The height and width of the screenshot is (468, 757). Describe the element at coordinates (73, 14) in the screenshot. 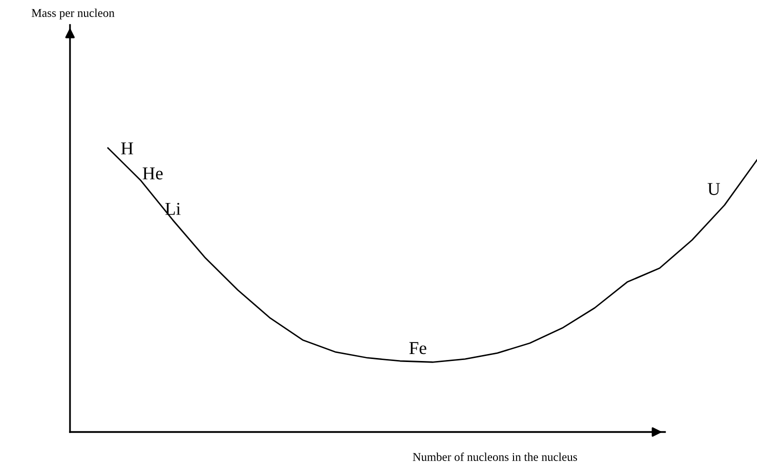

I see `text: Mass per nucleon` at that location.